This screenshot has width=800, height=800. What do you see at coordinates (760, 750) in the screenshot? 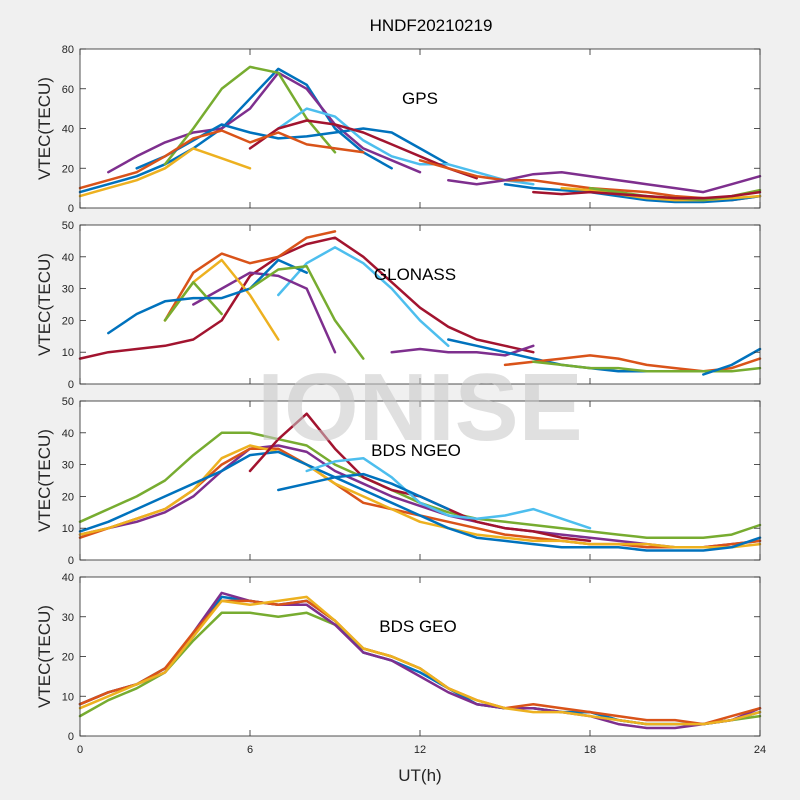
I see `x-tick-label: 24` at bounding box center [760, 750].